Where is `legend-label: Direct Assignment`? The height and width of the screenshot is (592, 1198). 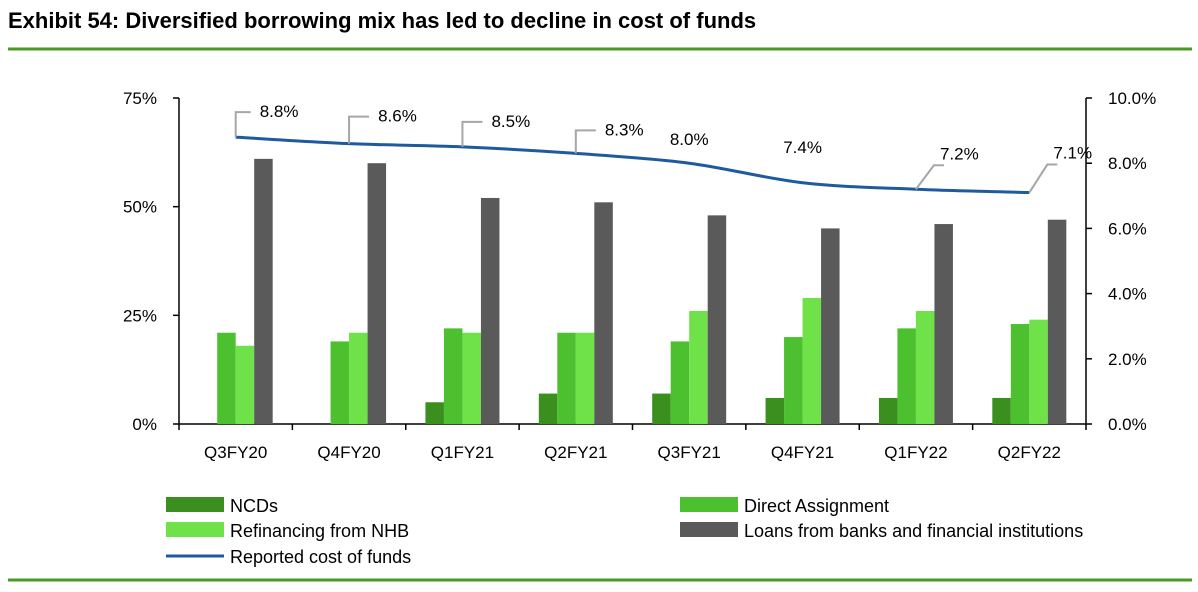 legend-label: Direct Assignment is located at coordinates (816, 506).